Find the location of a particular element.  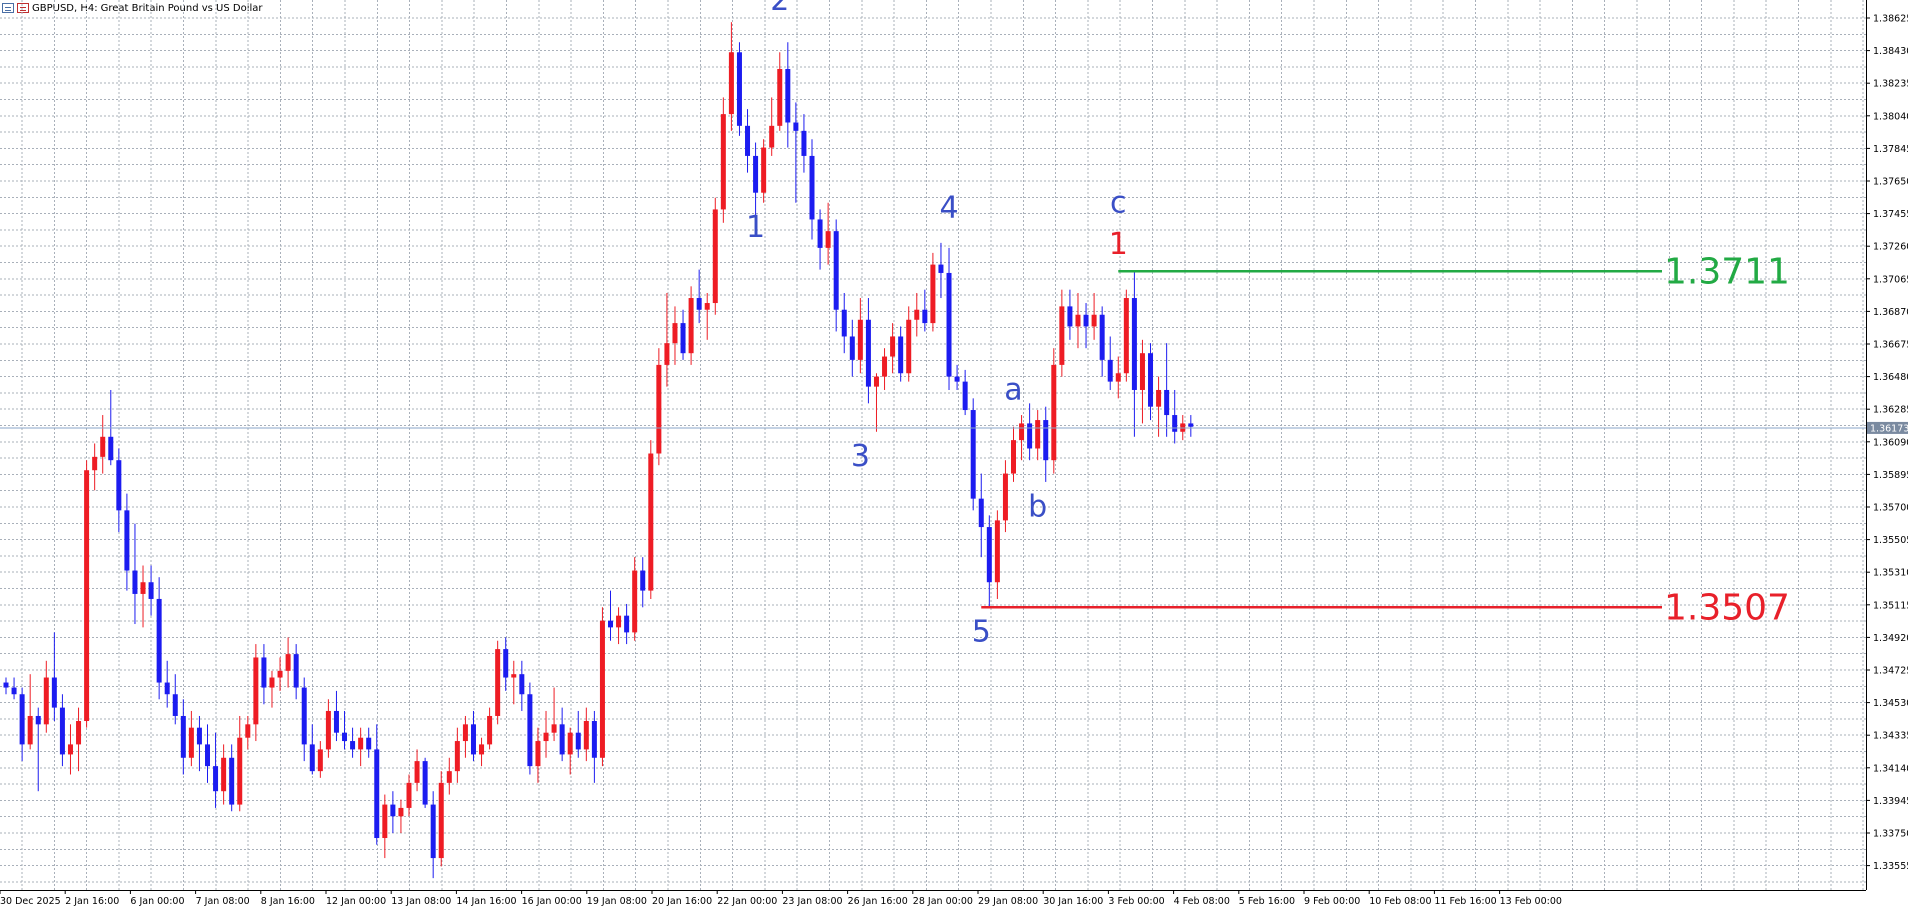

wave-label: 4 is located at coordinates (948, 207).